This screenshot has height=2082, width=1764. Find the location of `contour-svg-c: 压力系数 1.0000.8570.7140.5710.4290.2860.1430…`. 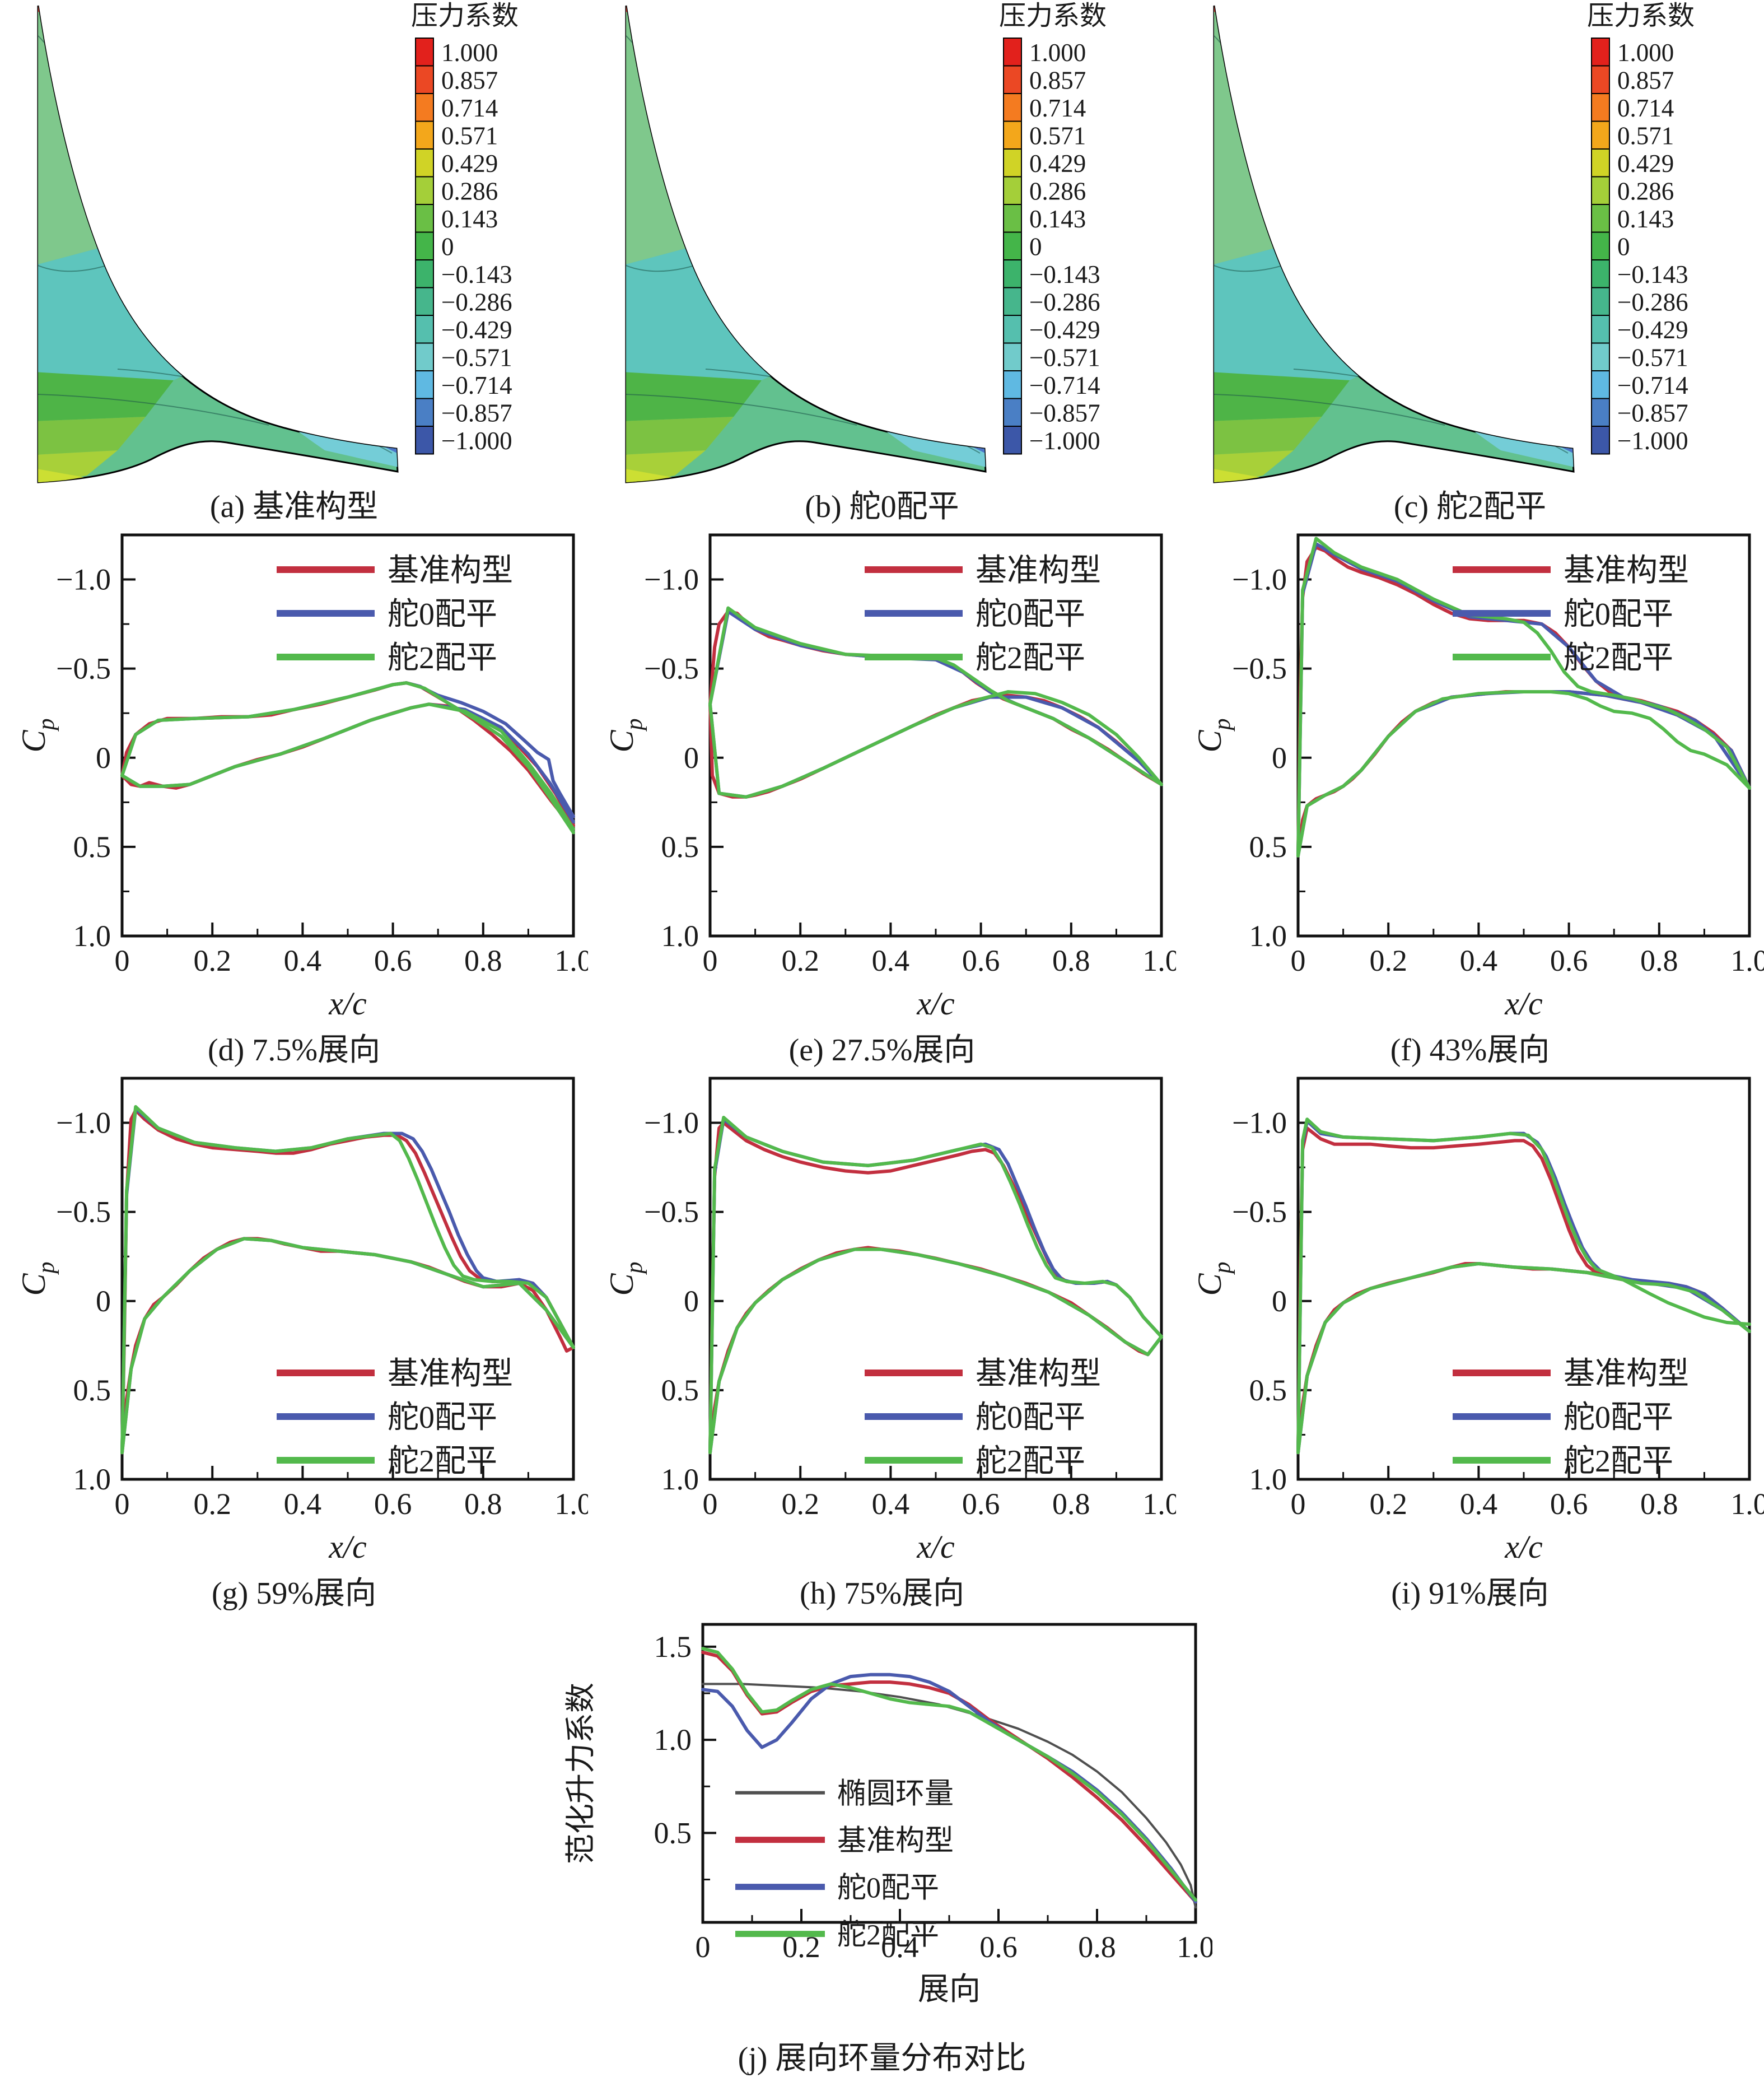

contour-svg-c: 压力系数 1.0000.8570.7140.5710.4290.2860.1430… is located at coordinates (1454, 242).